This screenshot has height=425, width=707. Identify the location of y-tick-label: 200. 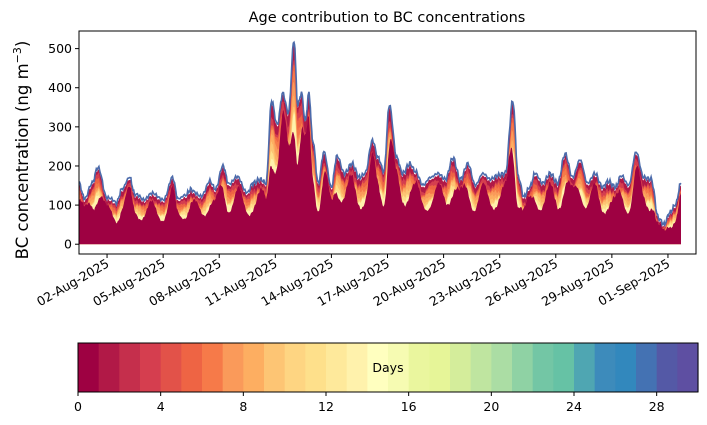
(60, 165).